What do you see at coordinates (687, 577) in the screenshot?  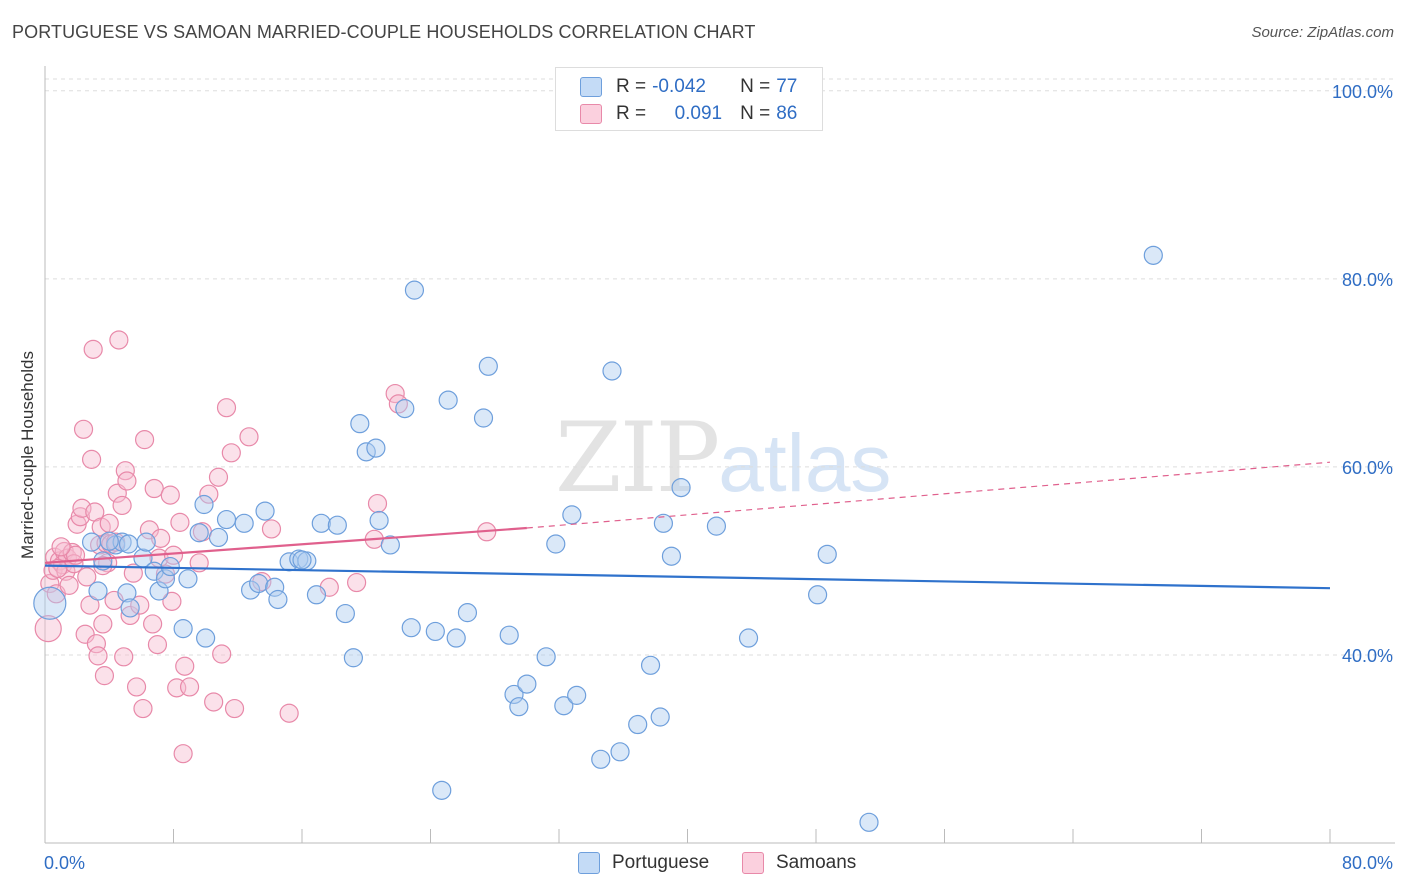 I see `portuguese-trend-line` at bounding box center [687, 577].